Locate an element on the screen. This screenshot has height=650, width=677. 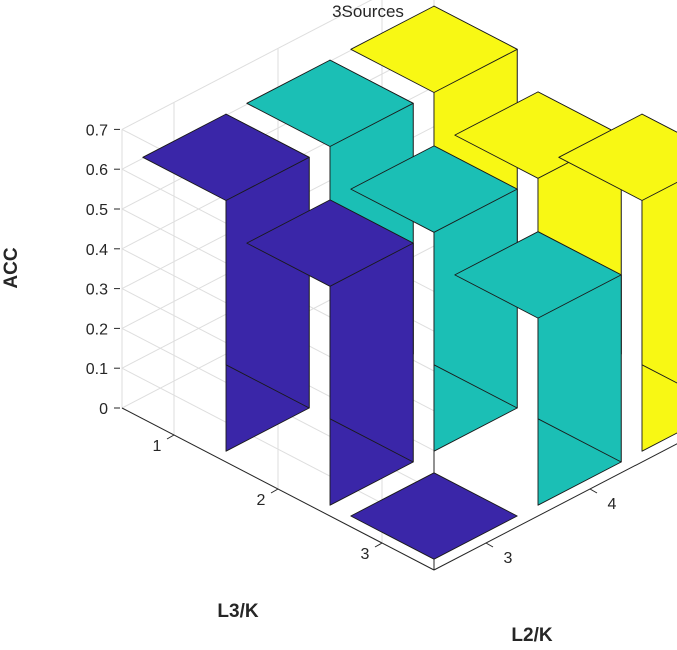
gridline-right-wall is located at coordinates (247, 65).